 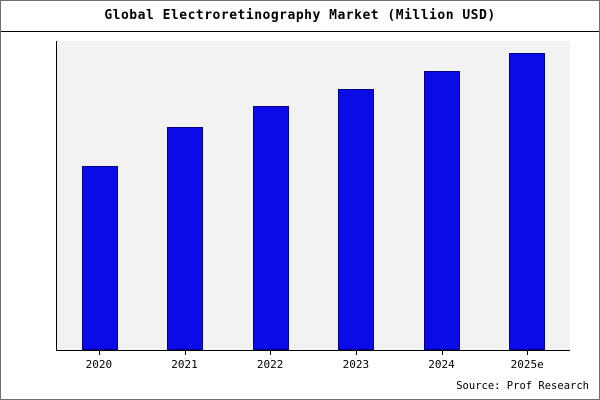 What do you see at coordinates (356, 364) in the screenshot?
I see `x-tick-label: 2023` at bounding box center [356, 364].